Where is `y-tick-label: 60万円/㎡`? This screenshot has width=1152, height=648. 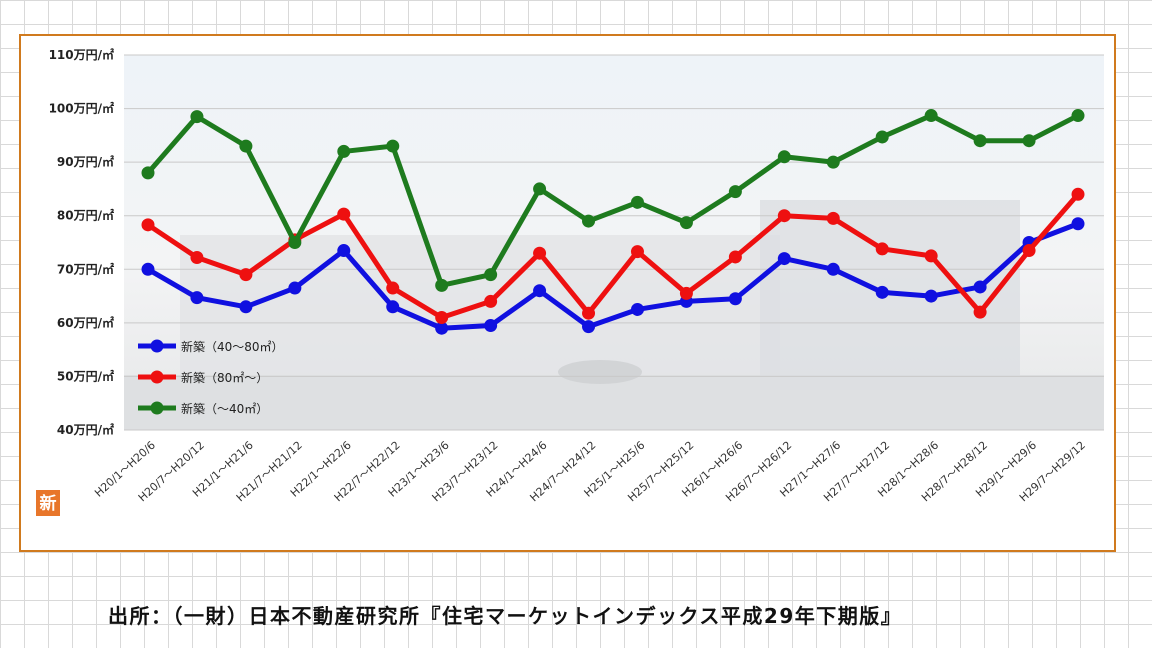 y-tick-label: 60万円/㎡ is located at coordinates (85, 322).